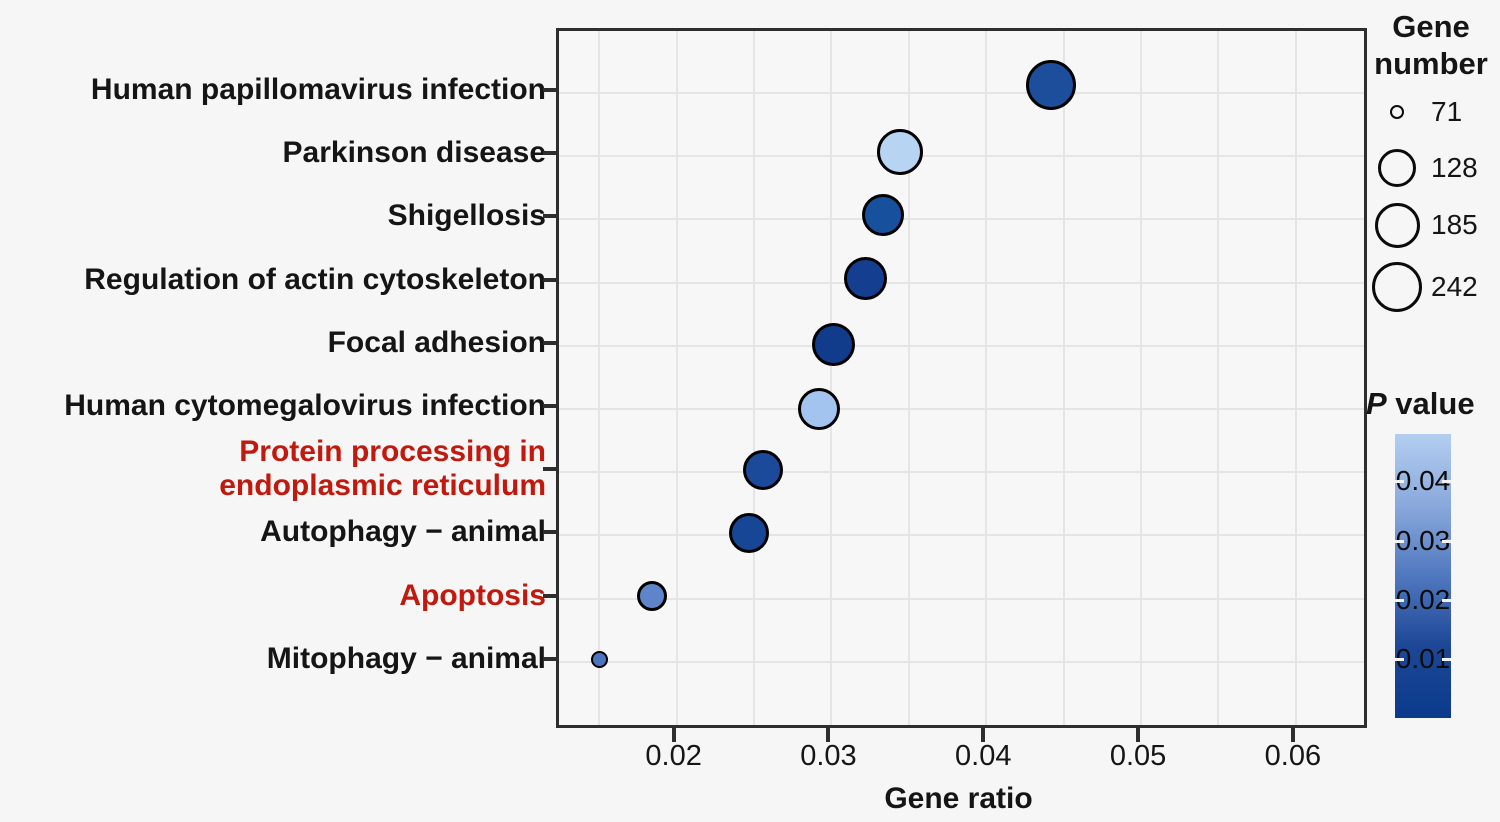  Describe the element at coordinates (1431, 63) in the screenshot. I see `size-legend-title-line2: number` at that location.